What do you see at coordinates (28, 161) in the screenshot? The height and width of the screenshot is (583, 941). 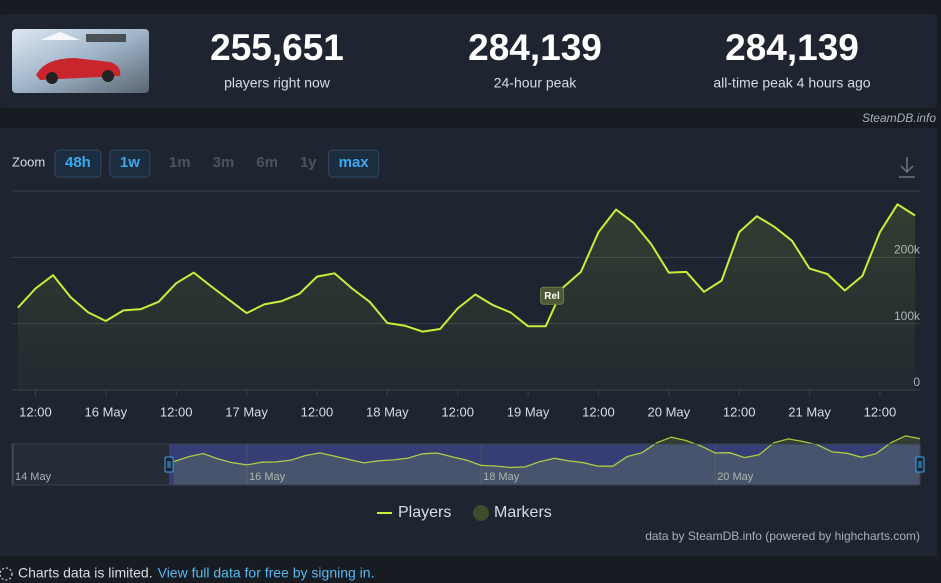 I see `zoom-label: Zoom` at bounding box center [28, 161].